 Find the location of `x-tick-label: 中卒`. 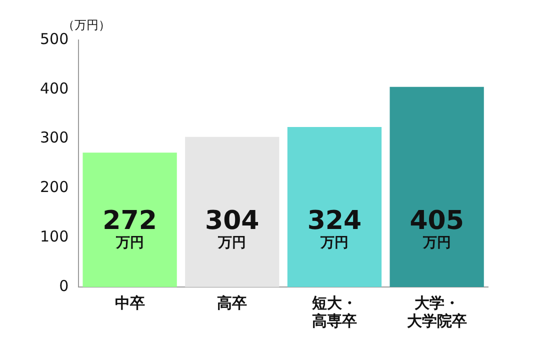

x-tick-label: 中卒 is located at coordinates (129, 303).